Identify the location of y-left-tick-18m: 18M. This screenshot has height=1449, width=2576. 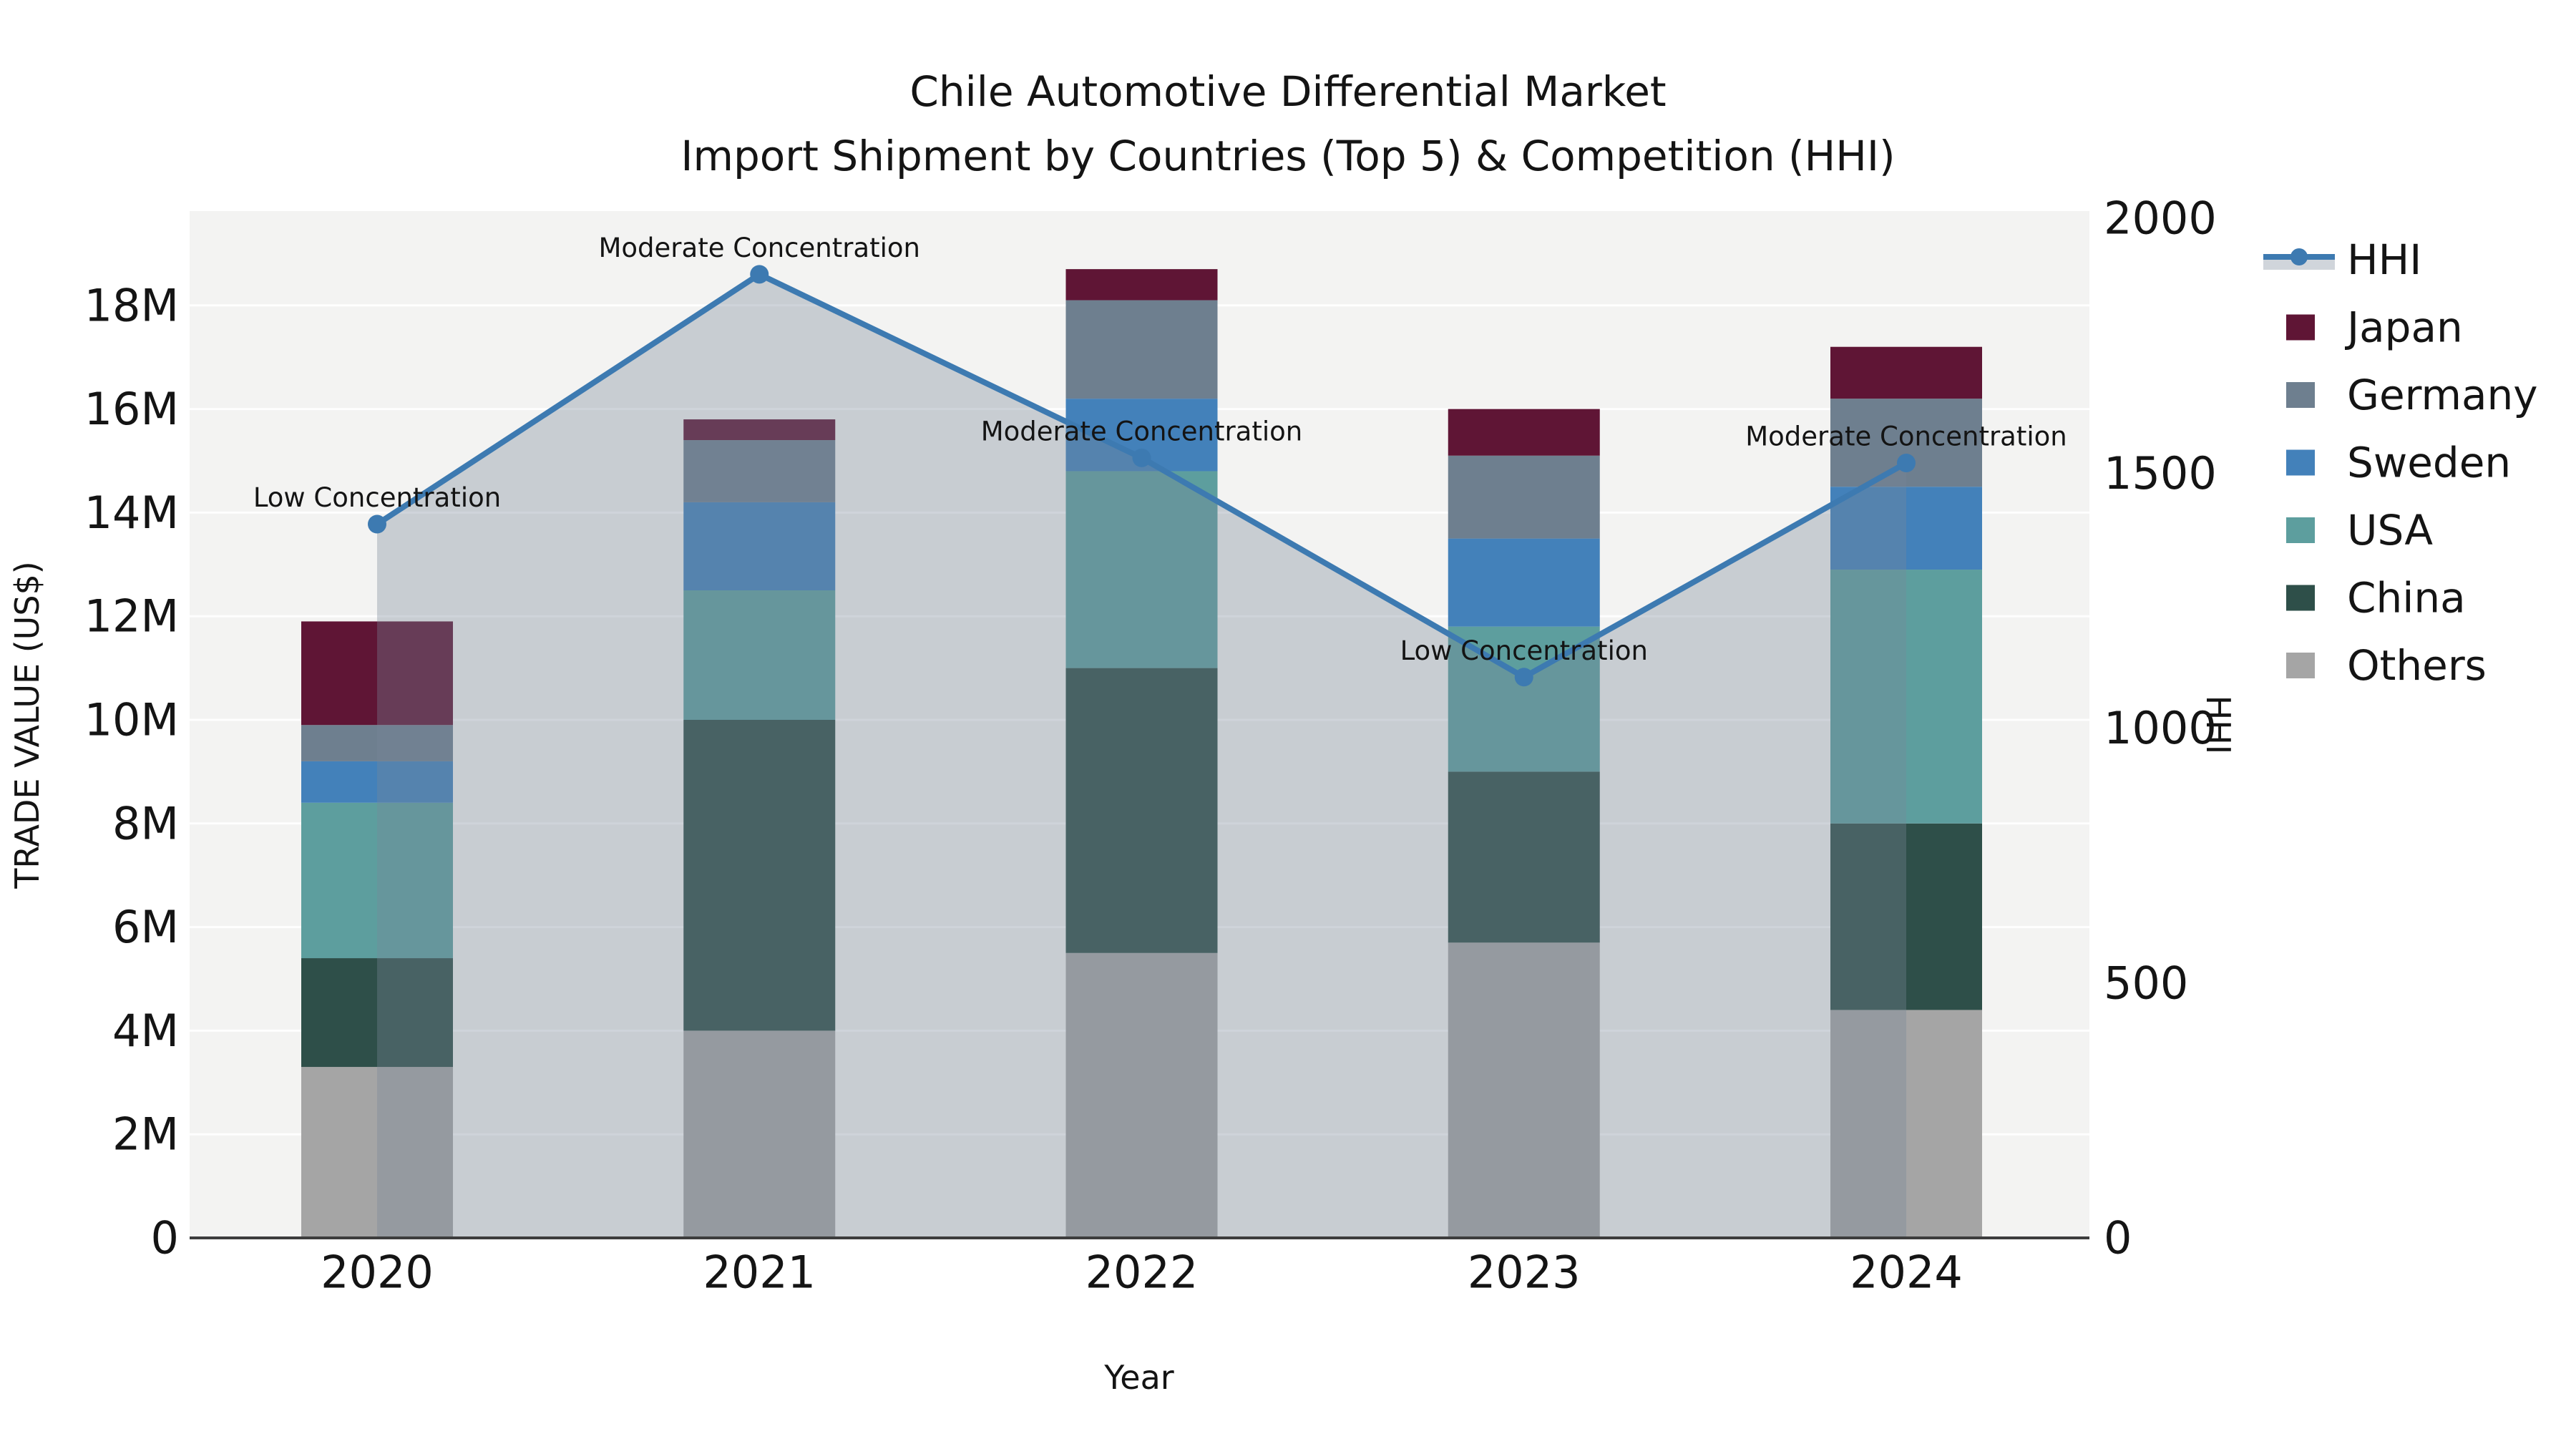
(131, 305).